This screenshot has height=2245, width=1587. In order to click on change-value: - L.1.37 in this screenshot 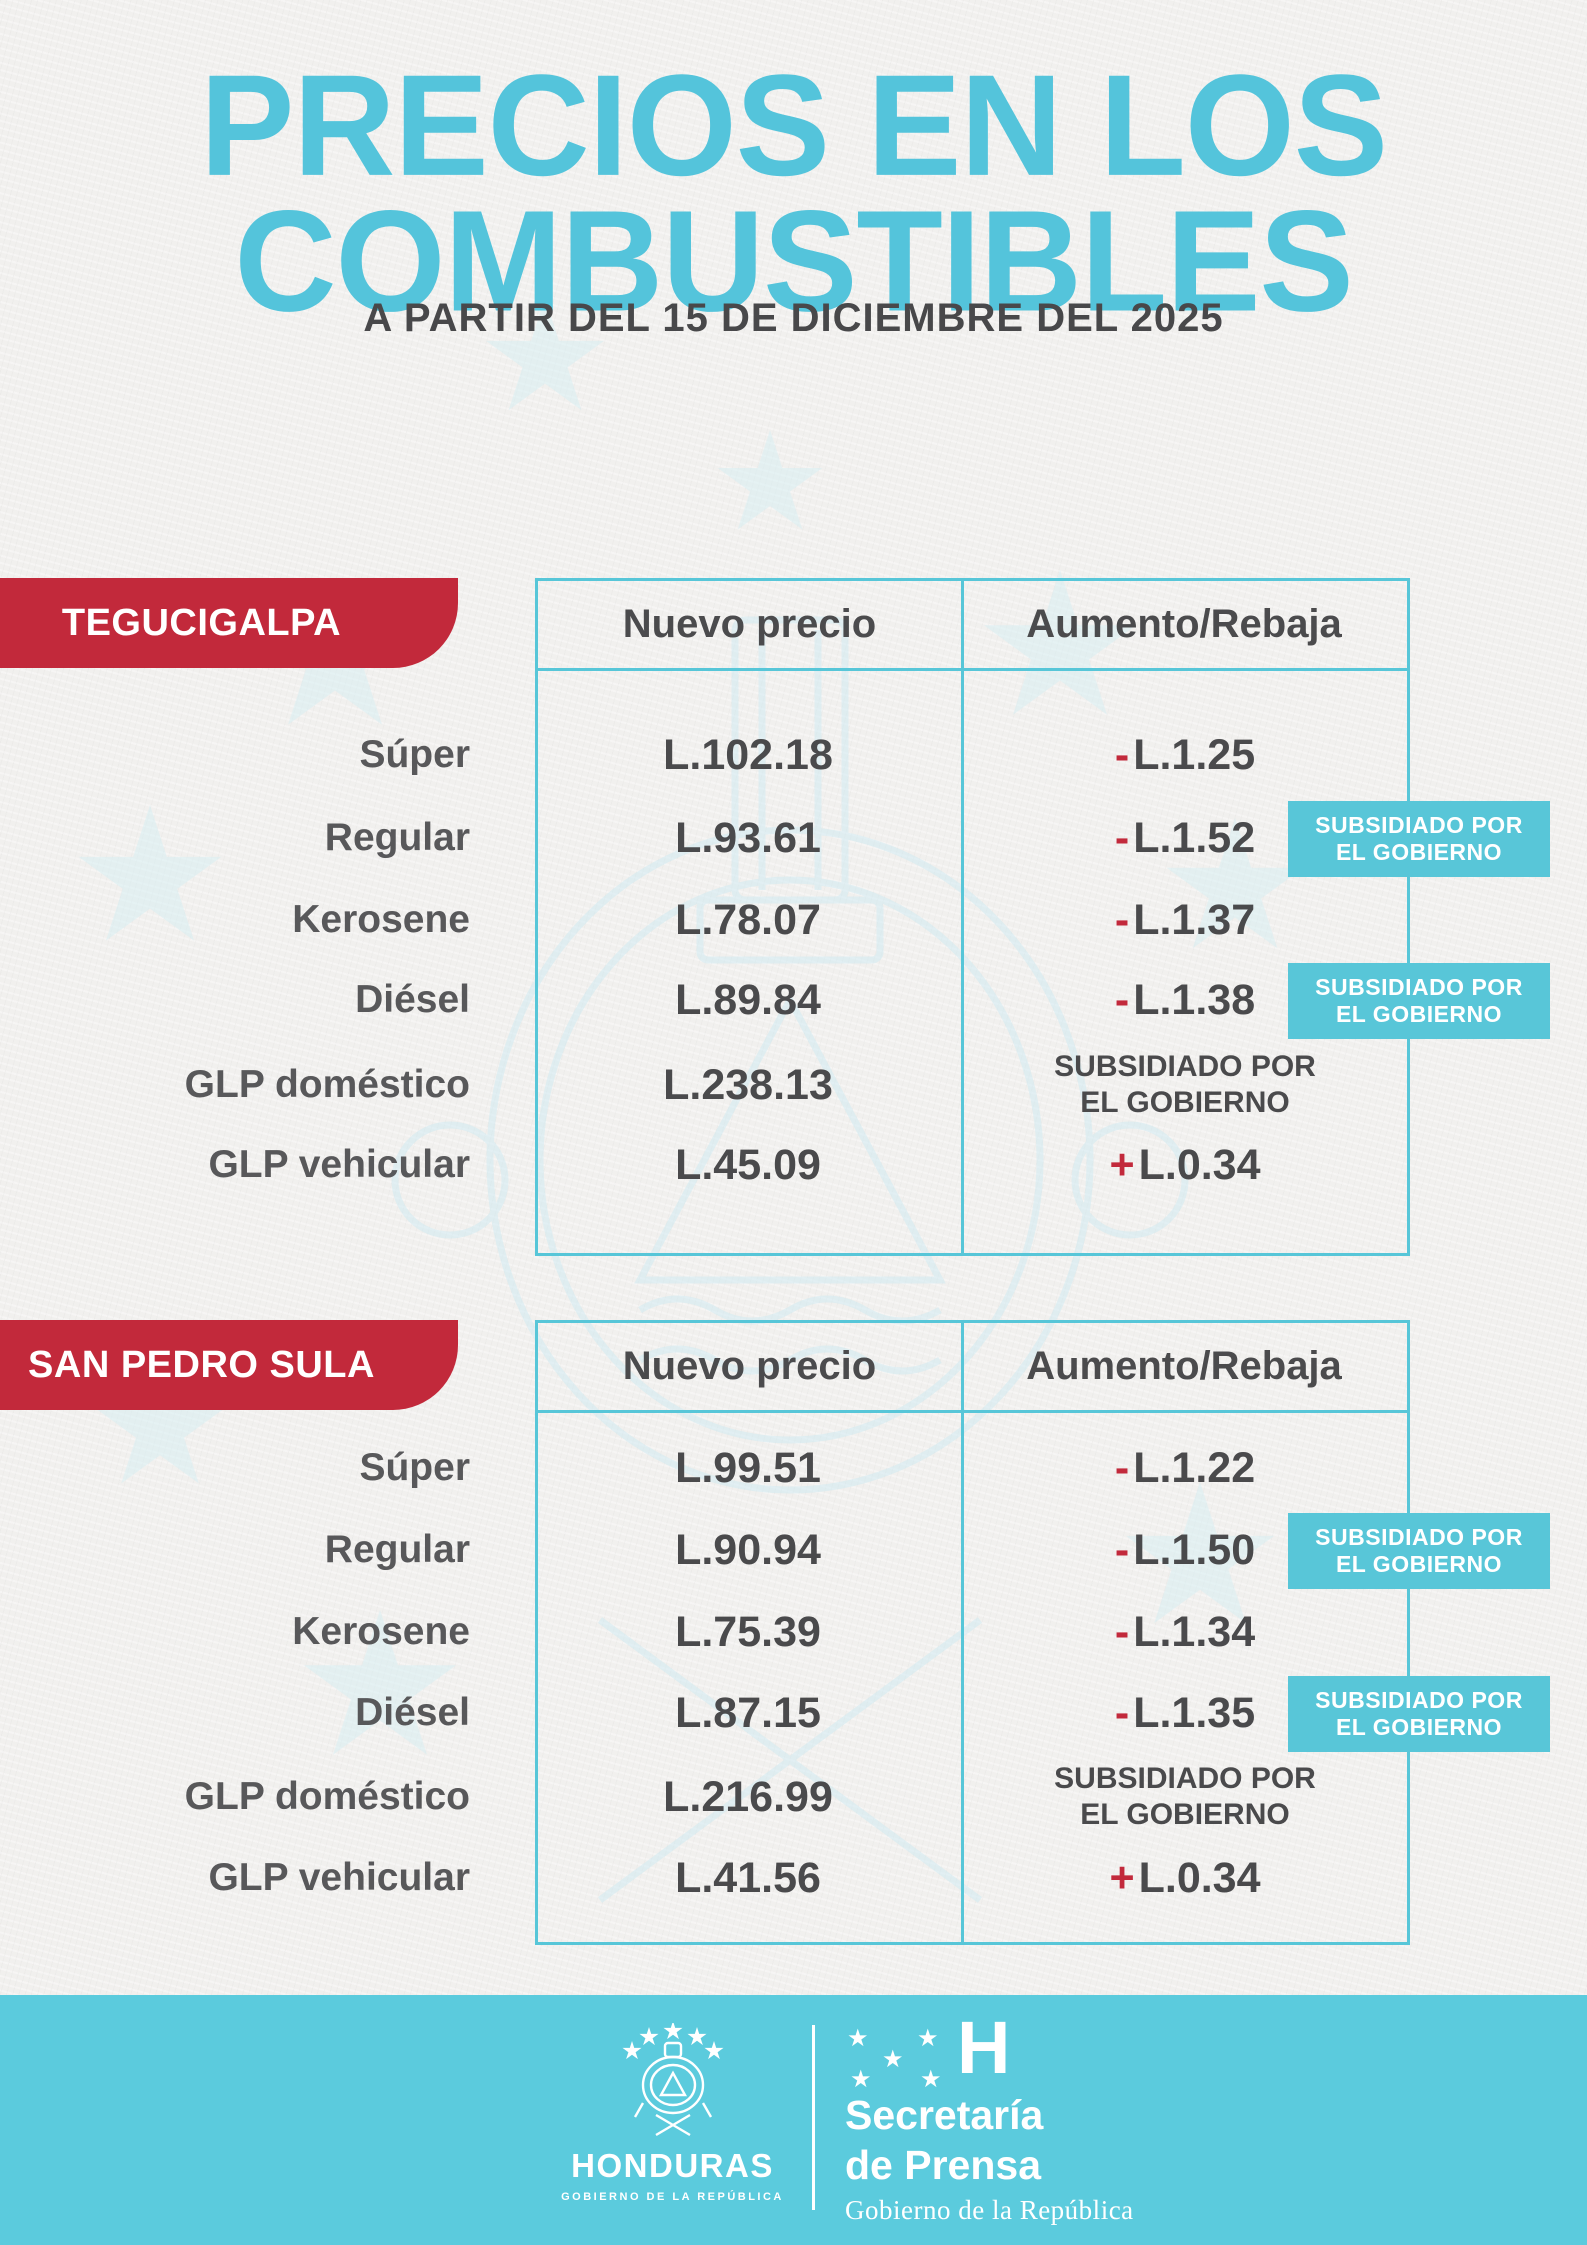, I will do `click(1185, 920)`.